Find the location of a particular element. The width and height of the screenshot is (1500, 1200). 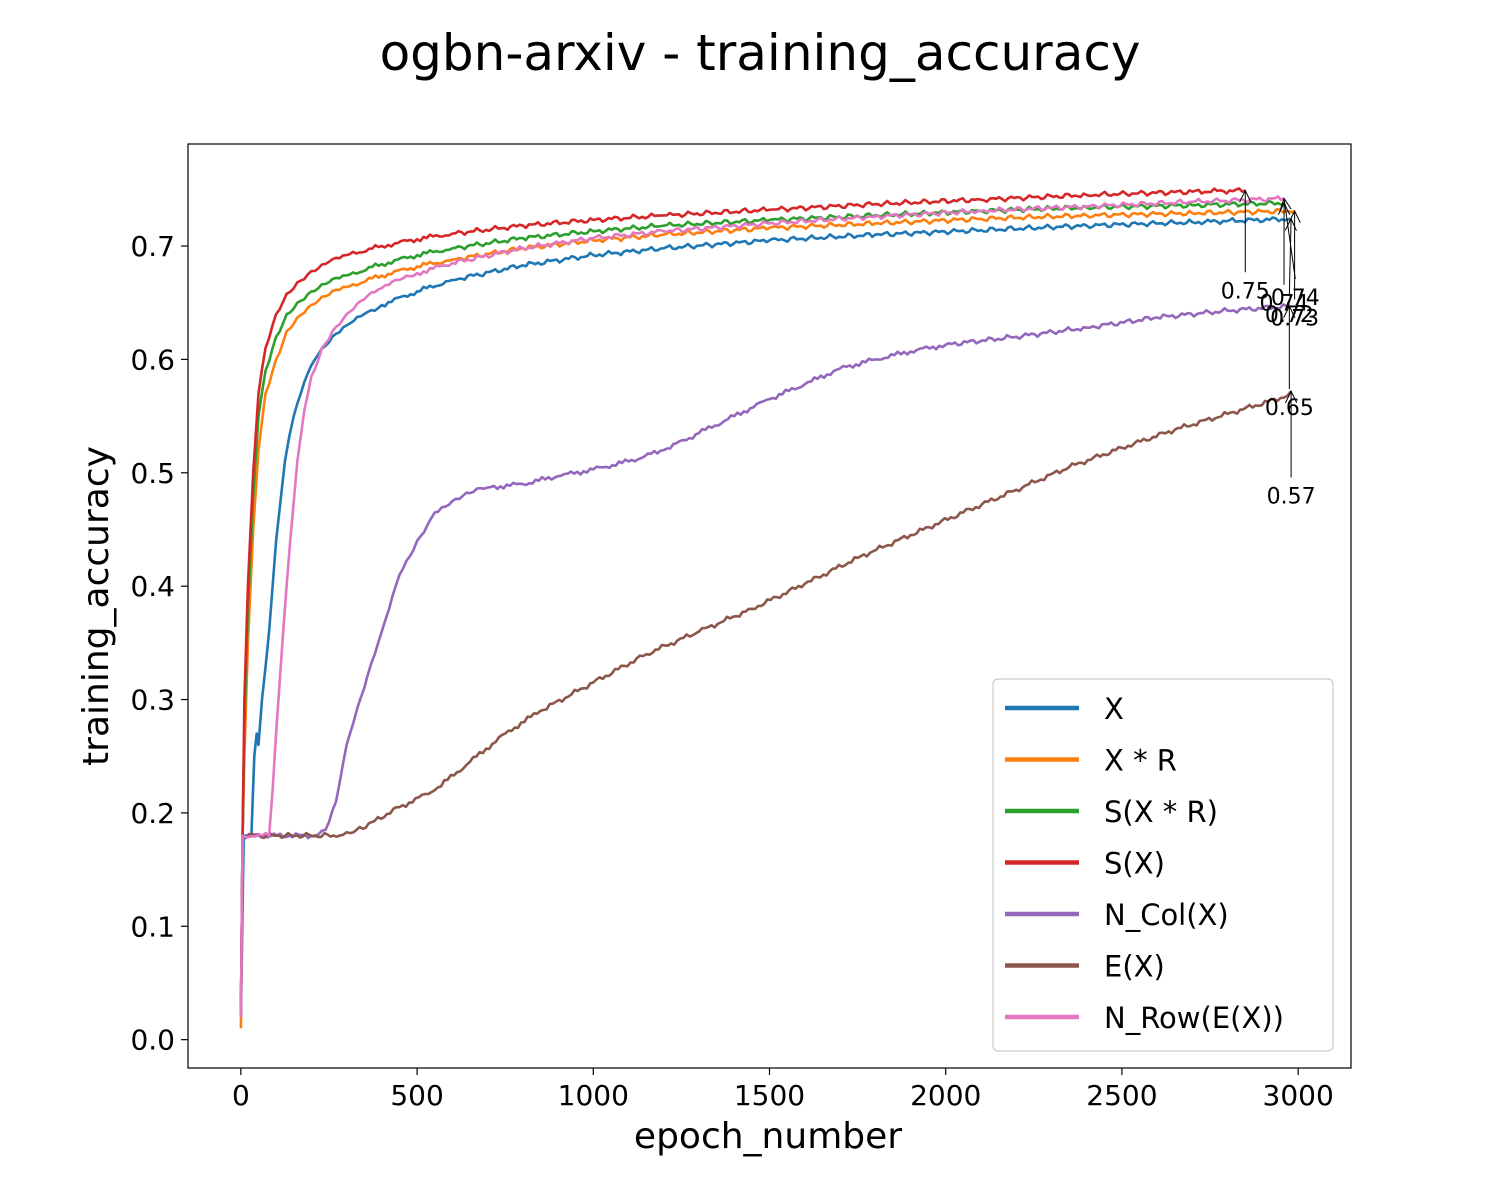

x-tick-label: 500 is located at coordinates (416, 1095).